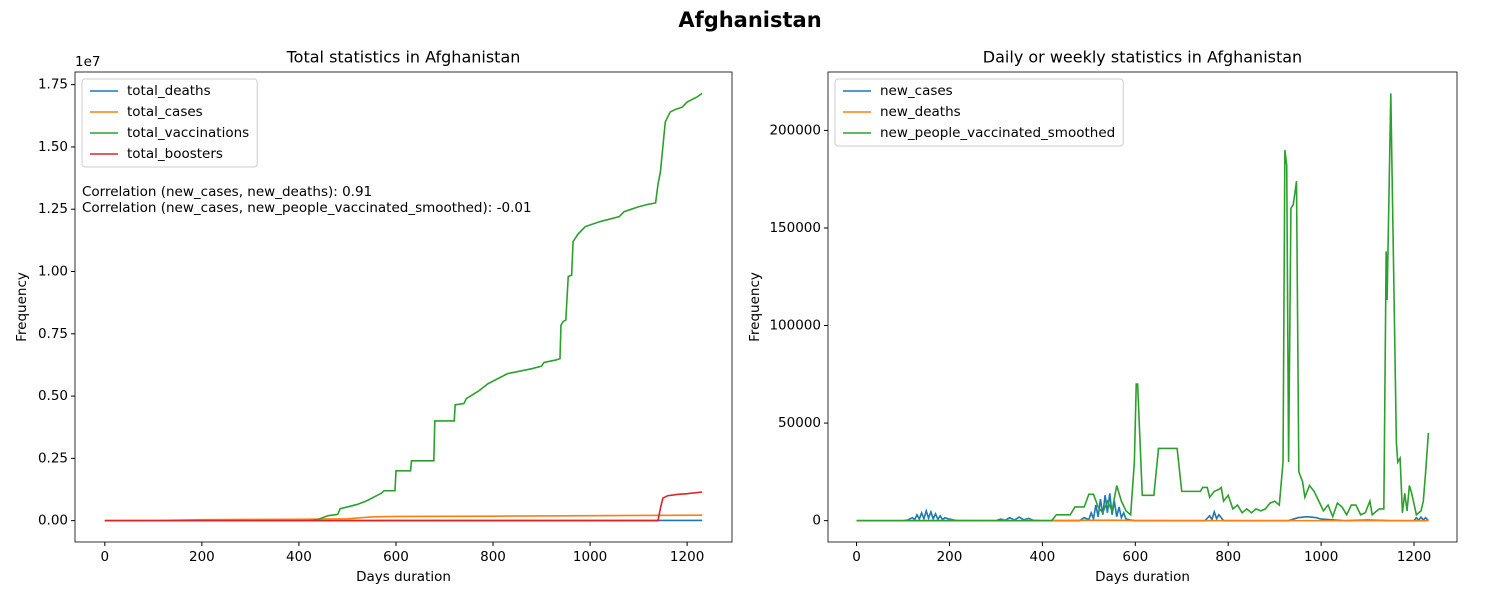 The image size is (1500, 604). I want to click on legend-label: total_deaths, so click(169, 91).